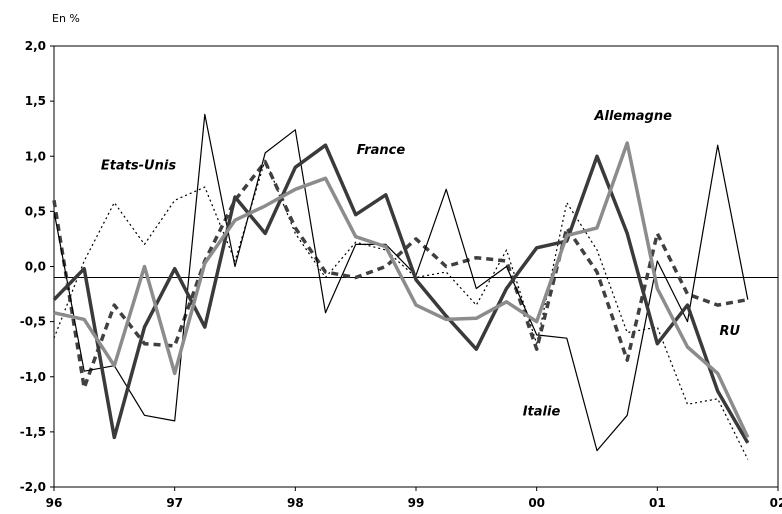 This screenshot has width=782, height=514. I want to click on series-label-allemagne: Allemagne, so click(632, 116).